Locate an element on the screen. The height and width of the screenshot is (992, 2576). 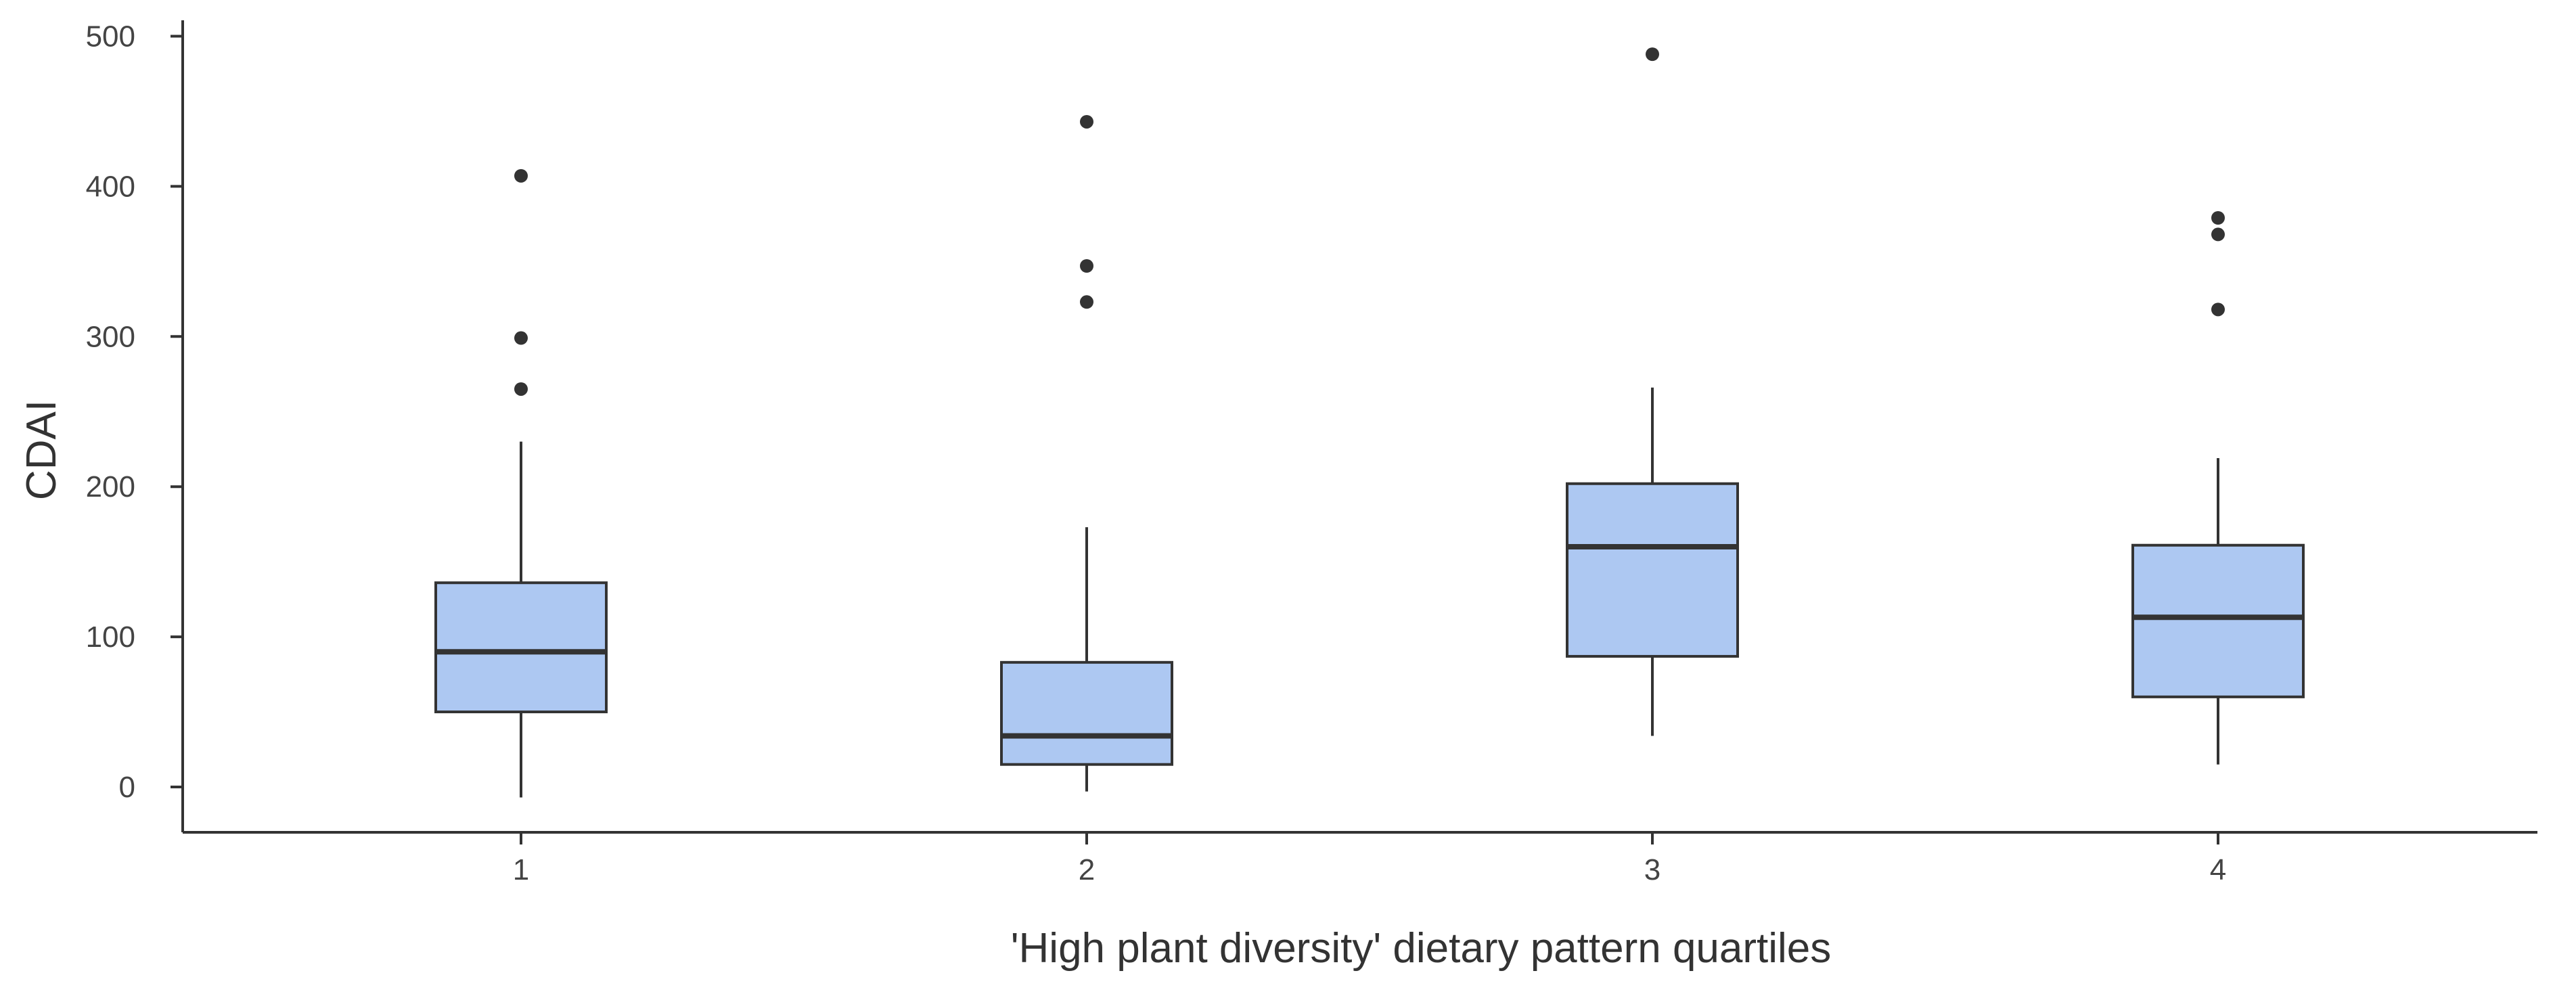
box-group-q3 is located at coordinates (1652, 391).